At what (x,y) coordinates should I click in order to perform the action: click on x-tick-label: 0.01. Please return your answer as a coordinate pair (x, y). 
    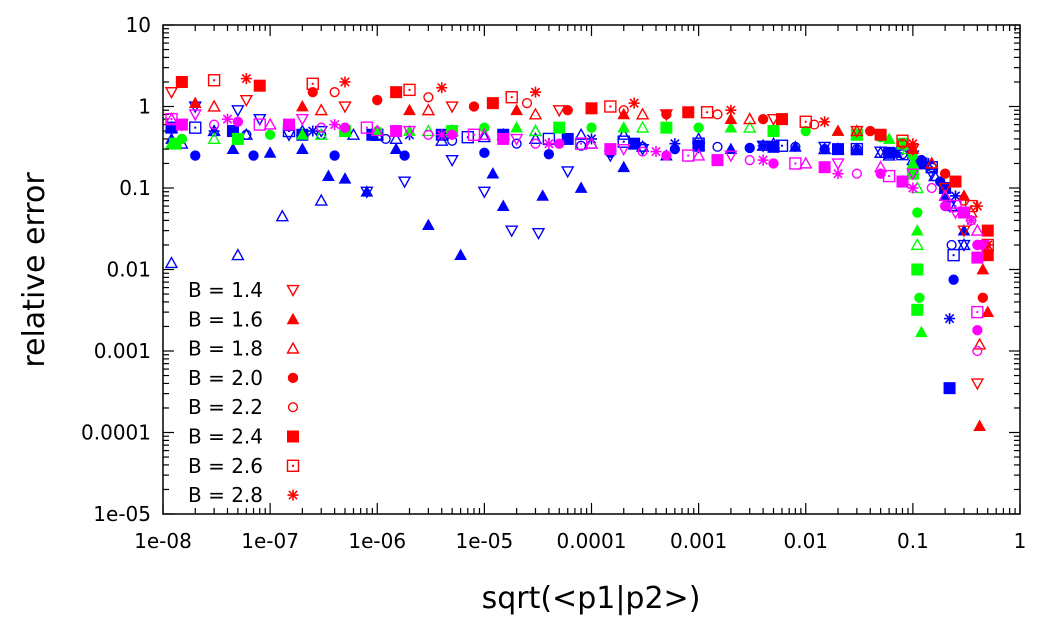
    Looking at the image, I should click on (805, 541).